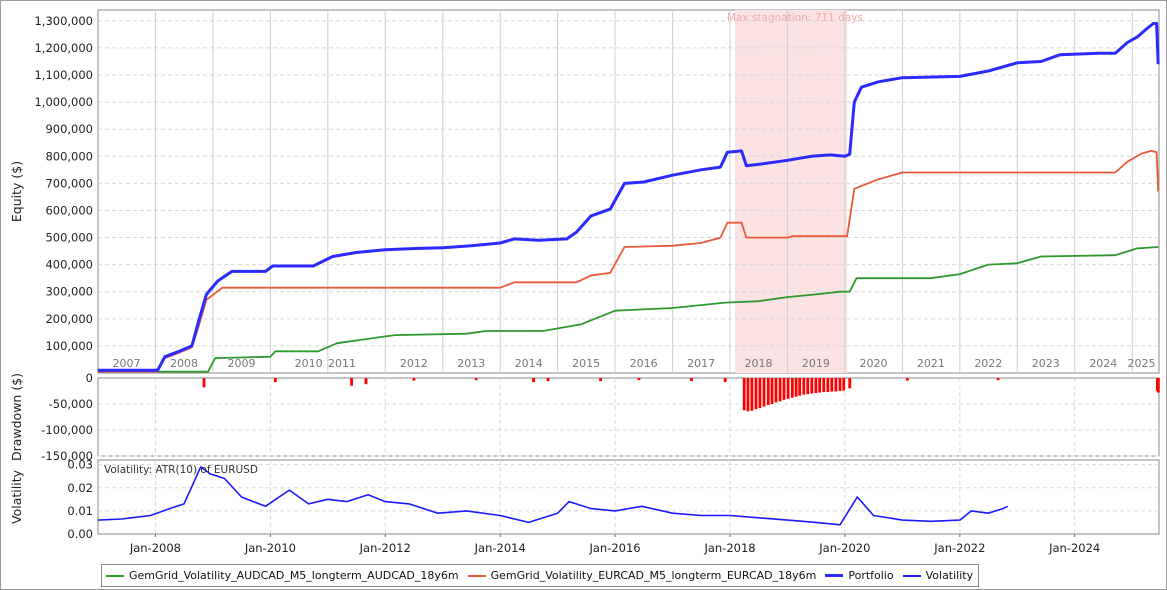  Describe the element at coordinates (184, 363) in the screenshot. I see `year-label: 2008` at that location.